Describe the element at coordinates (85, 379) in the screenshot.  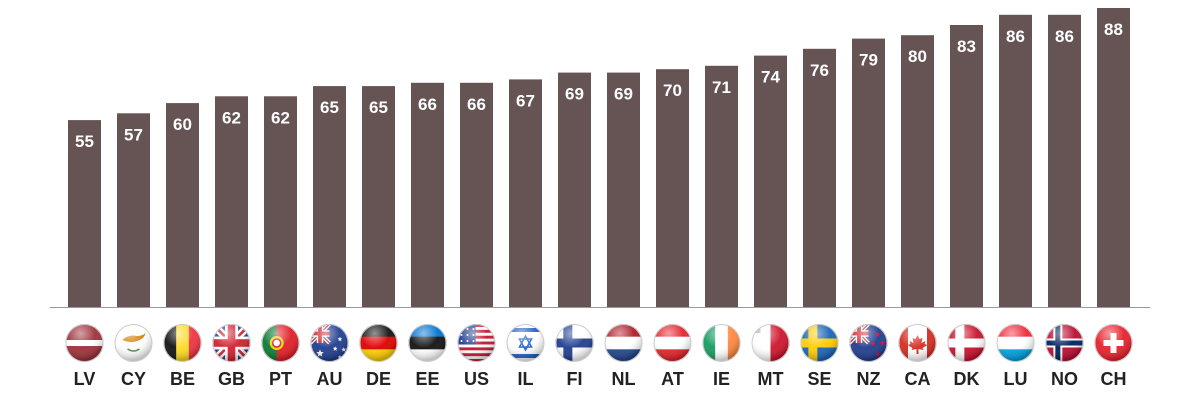
I see `category-label-lv: LV` at that location.